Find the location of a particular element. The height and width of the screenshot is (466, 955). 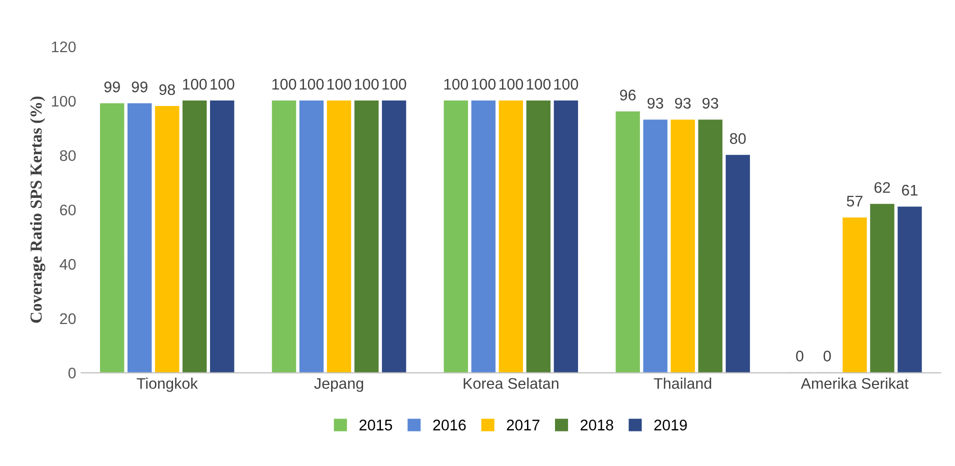

data-label: 62 is located at coordinates (882, 187).